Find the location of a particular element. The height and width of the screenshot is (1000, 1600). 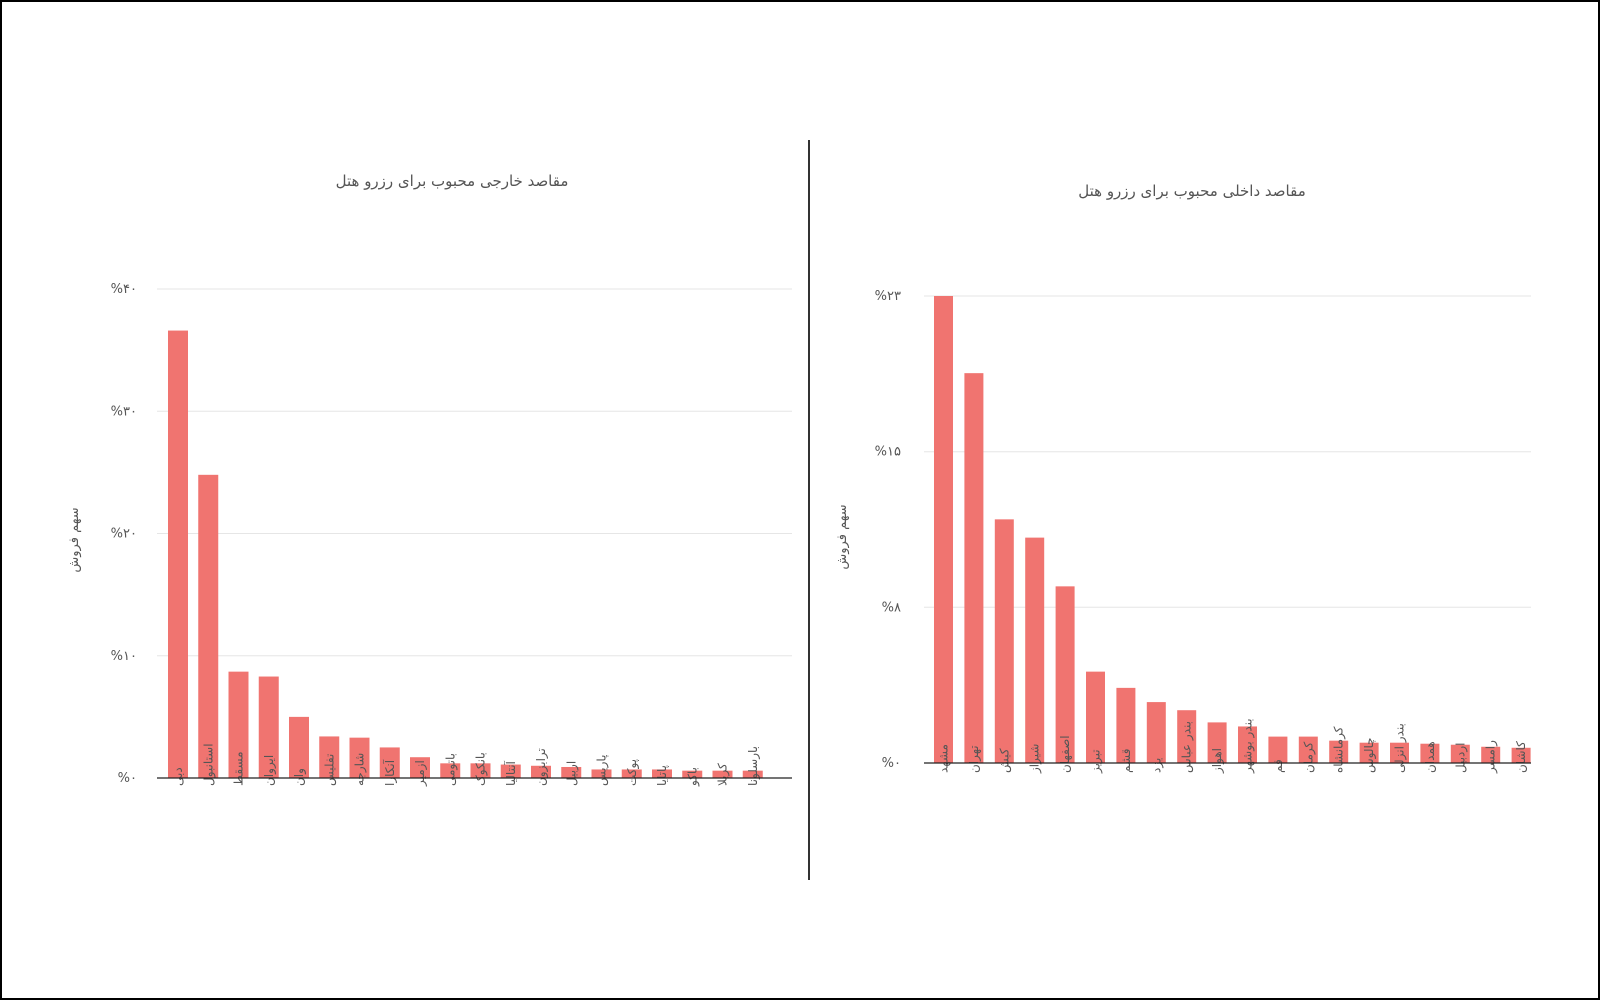

x-tick-label: تهران is located at coordinates (974, 759).